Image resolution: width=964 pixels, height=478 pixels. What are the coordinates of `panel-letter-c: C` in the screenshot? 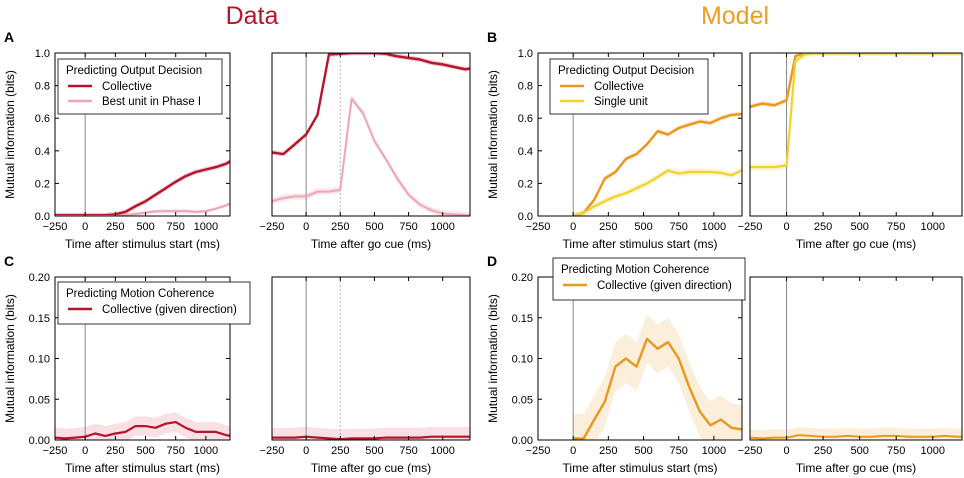 It's located at (9, 261).